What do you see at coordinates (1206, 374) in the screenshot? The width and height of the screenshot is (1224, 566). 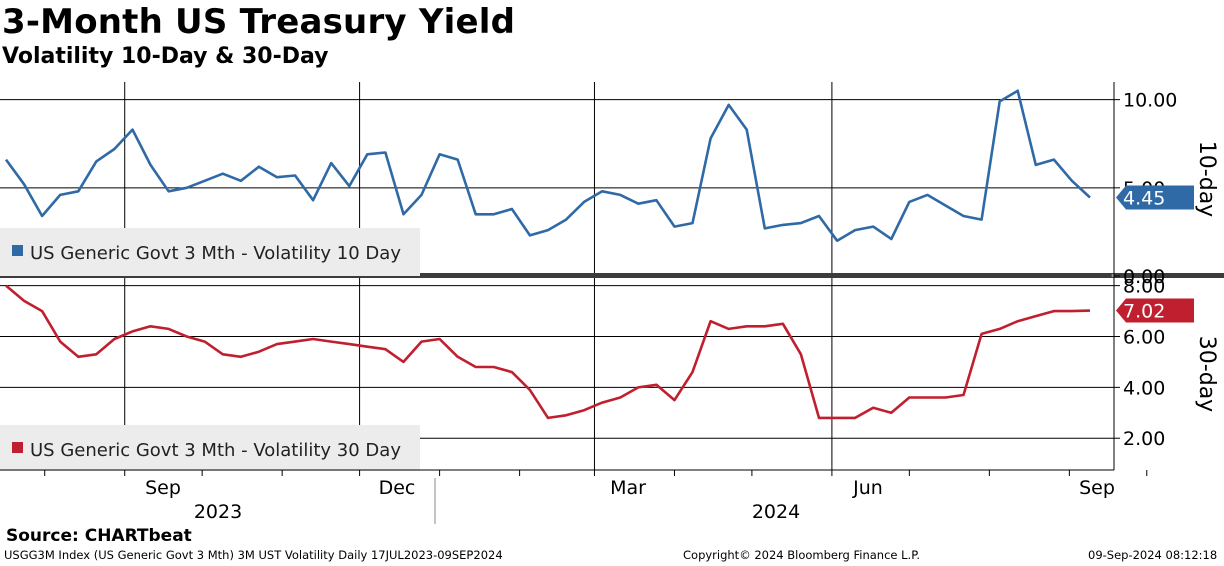 I see `axis-label-30-day: 30-day` at bounding box center [1206, 374].